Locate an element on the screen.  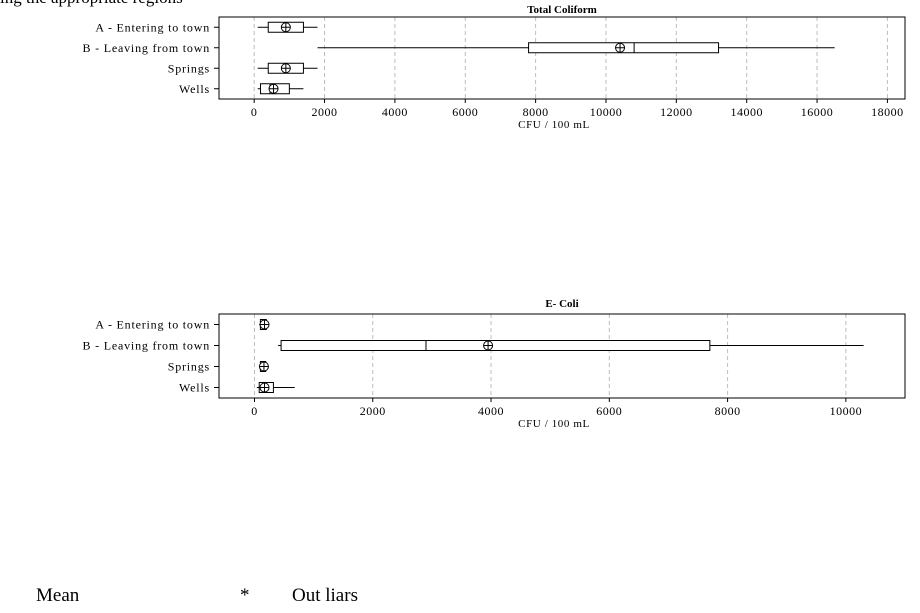
e-coli-title: E- Coli is located at coordinates (561, 304).